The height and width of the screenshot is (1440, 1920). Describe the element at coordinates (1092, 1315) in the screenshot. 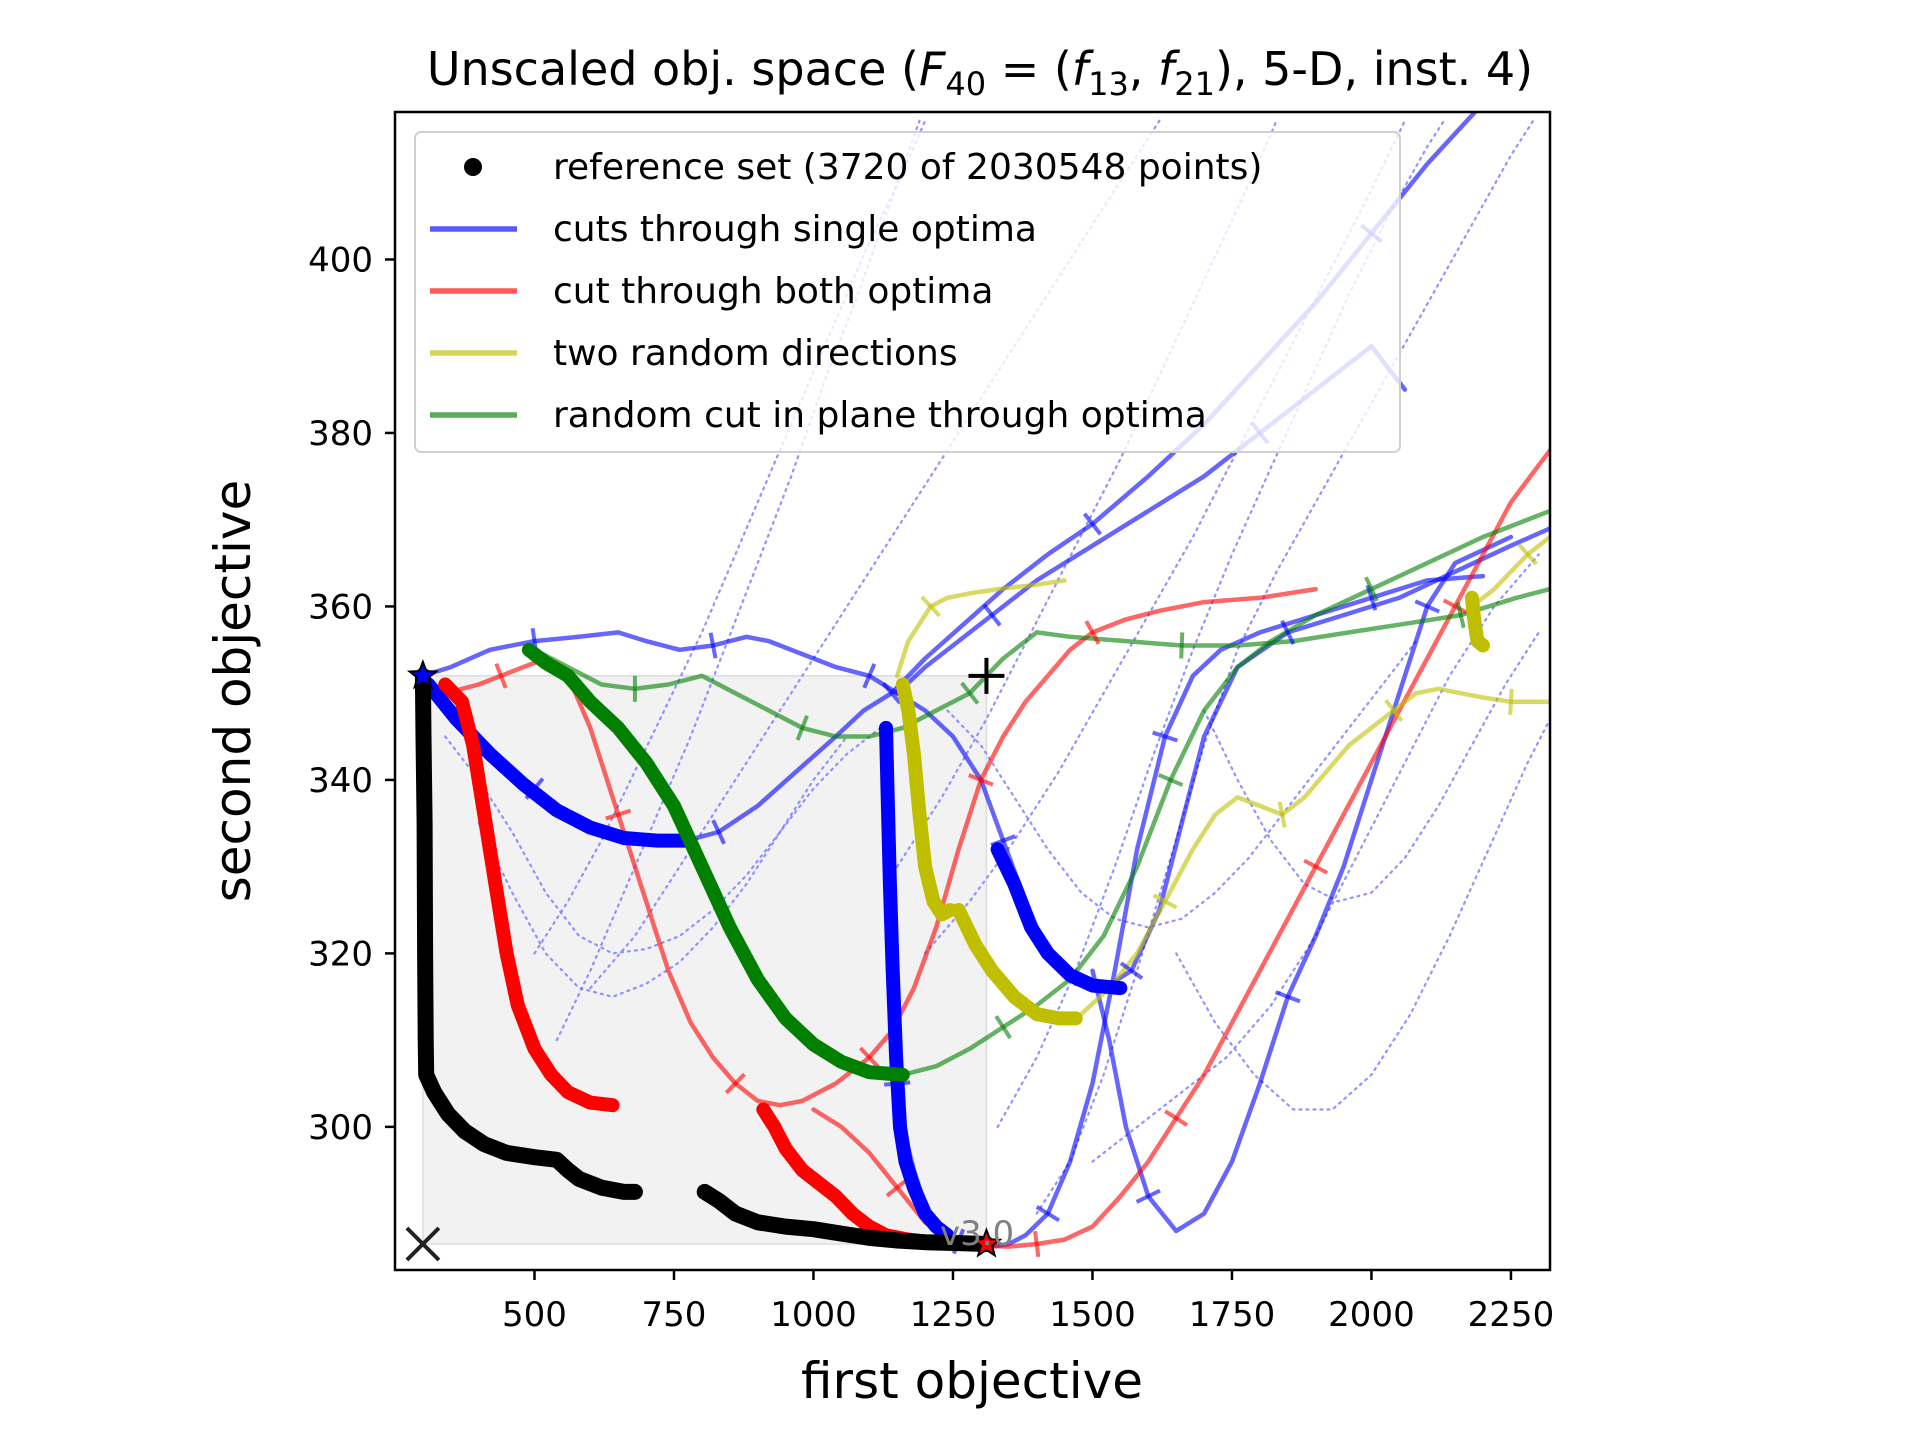

I see `x-tick-label: 1500` at that location.